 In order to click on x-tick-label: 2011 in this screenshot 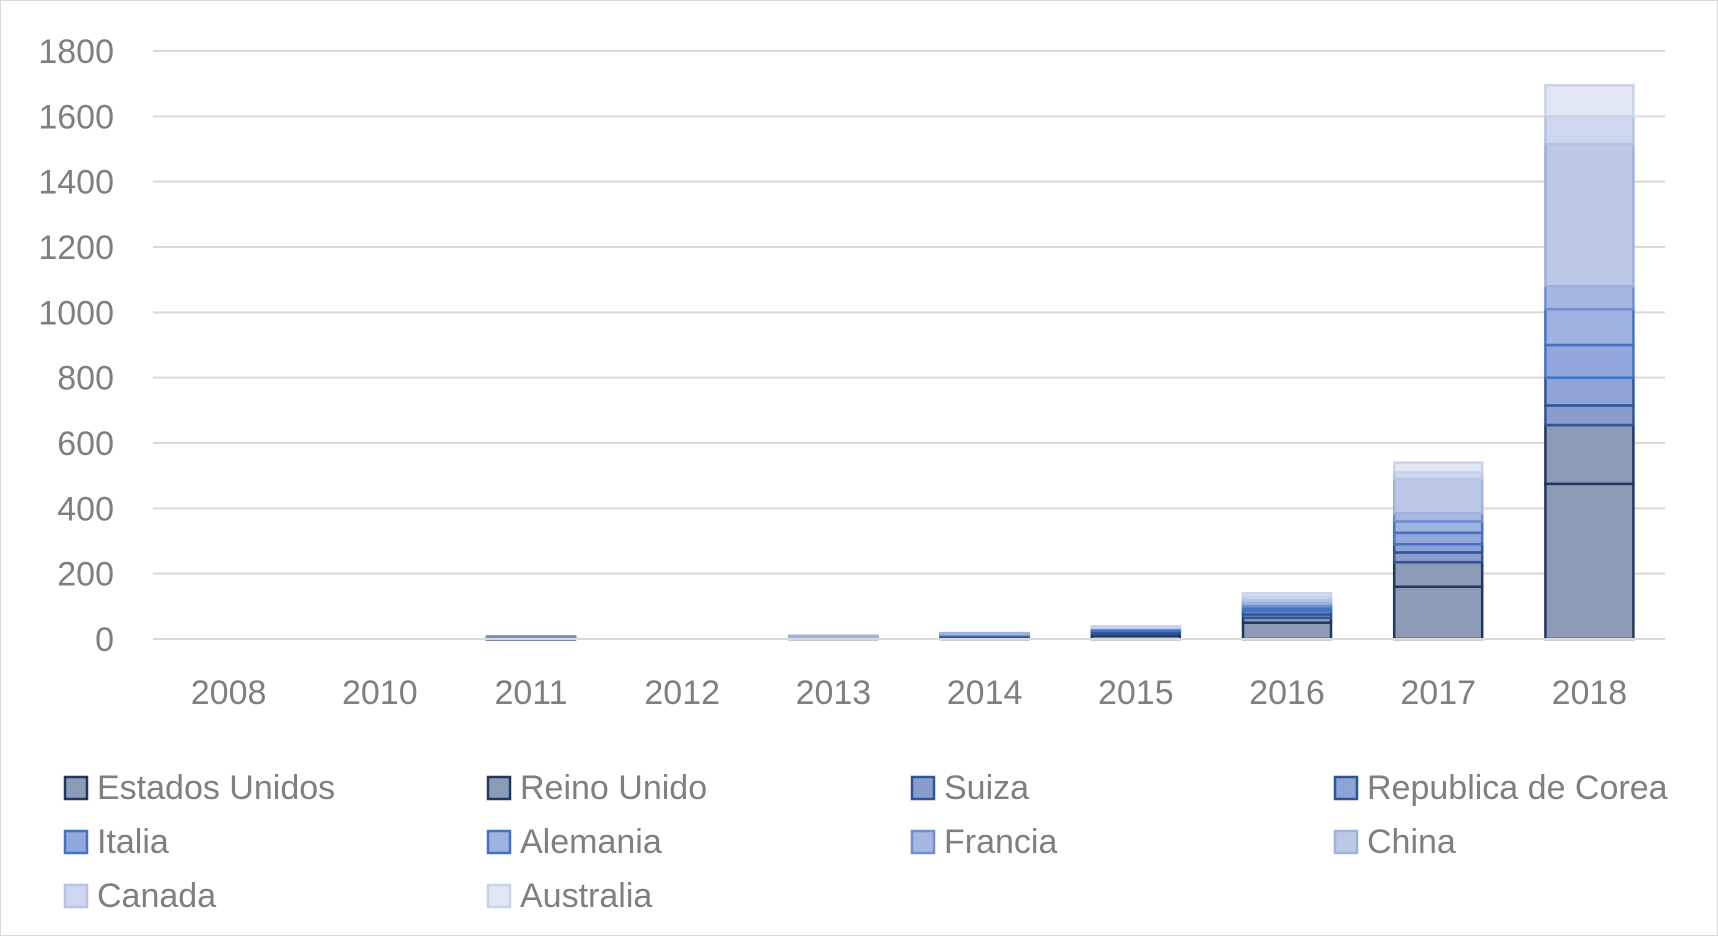, I will do `click(530, 693)`.